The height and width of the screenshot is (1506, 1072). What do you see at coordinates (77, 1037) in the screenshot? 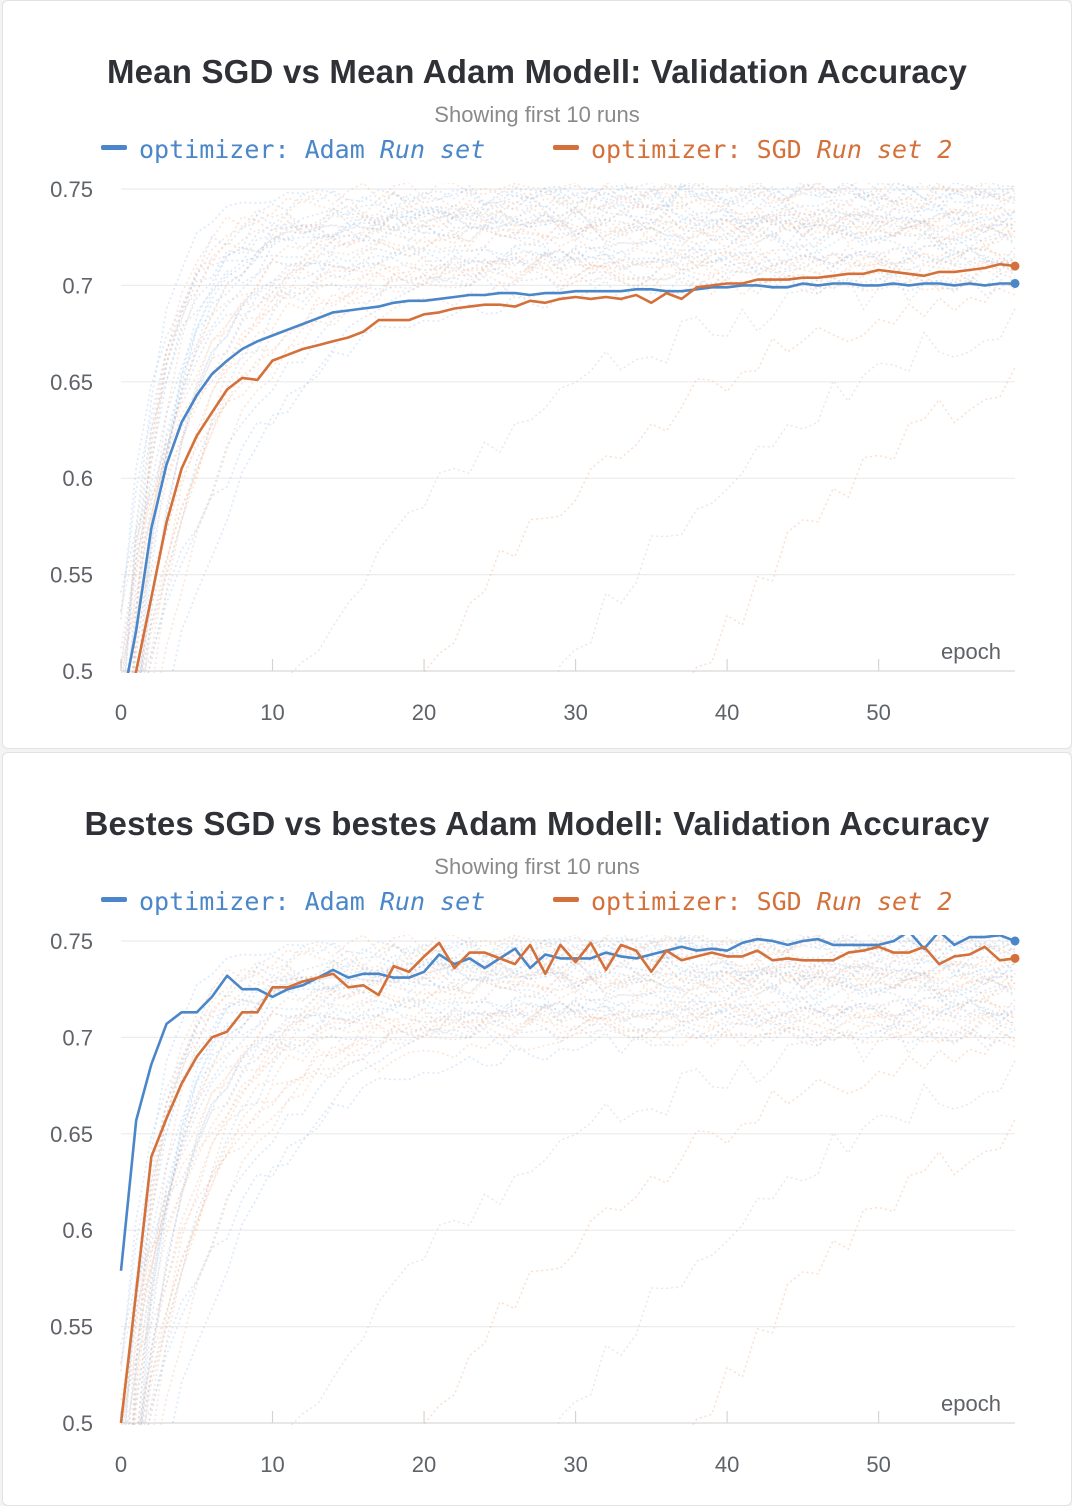
I see `y-tick-label: 0.7` at bounding box center [77, 1037].